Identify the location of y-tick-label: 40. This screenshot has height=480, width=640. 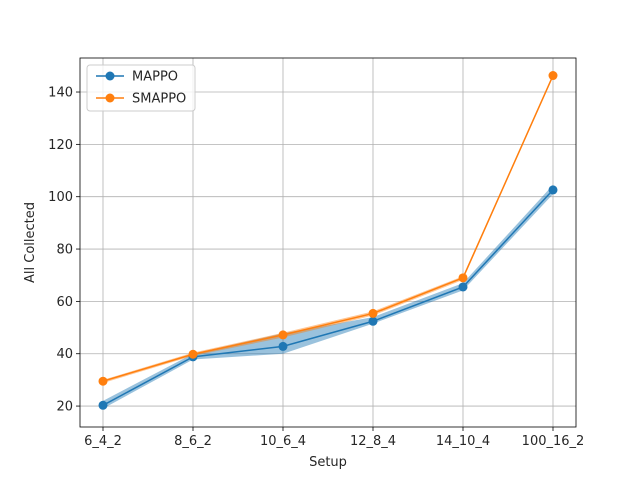
(64, 354).